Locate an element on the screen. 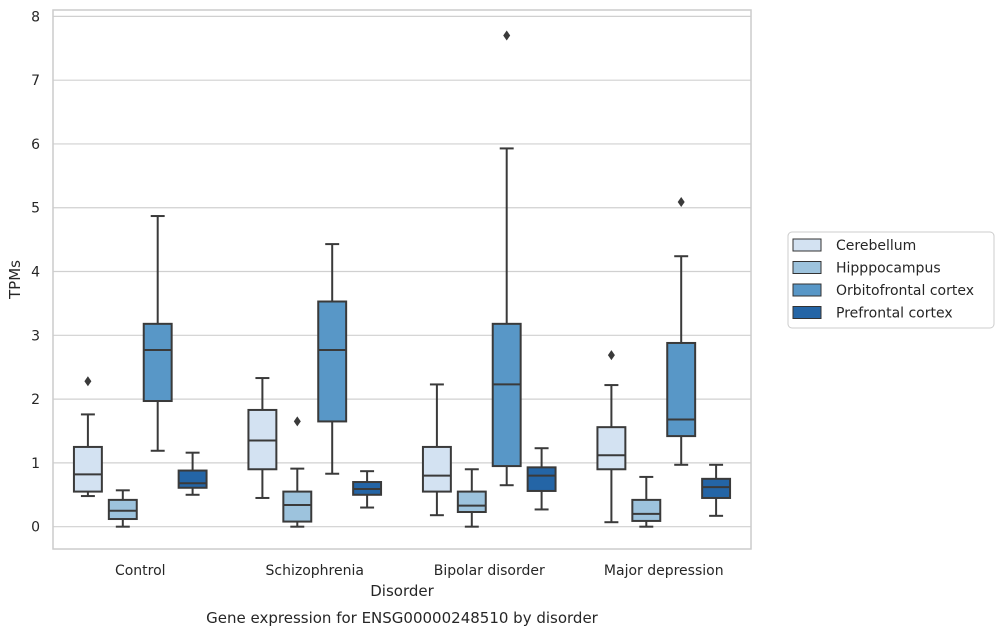 This screenshot has height=635, width=1003. y-tick-label: 1 is located at coordinates (35, 464).